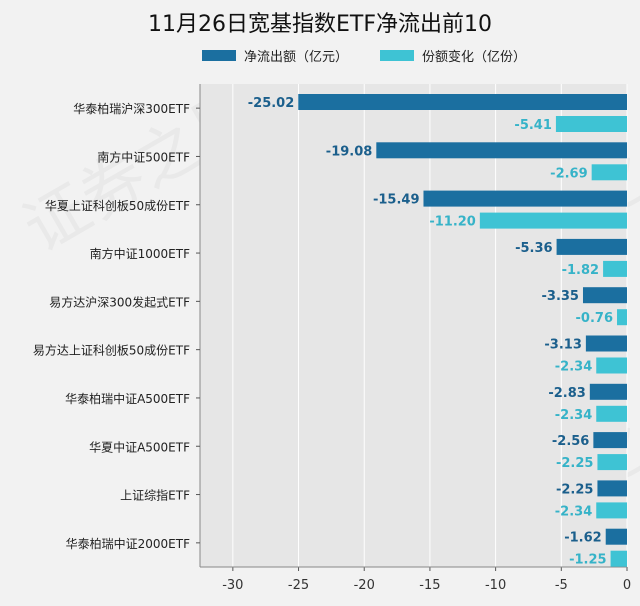 The image size is (640, 606). Describe the element at coordinates (298, 585) in the screenshot. I see `x-tick-label: -25` at that location.